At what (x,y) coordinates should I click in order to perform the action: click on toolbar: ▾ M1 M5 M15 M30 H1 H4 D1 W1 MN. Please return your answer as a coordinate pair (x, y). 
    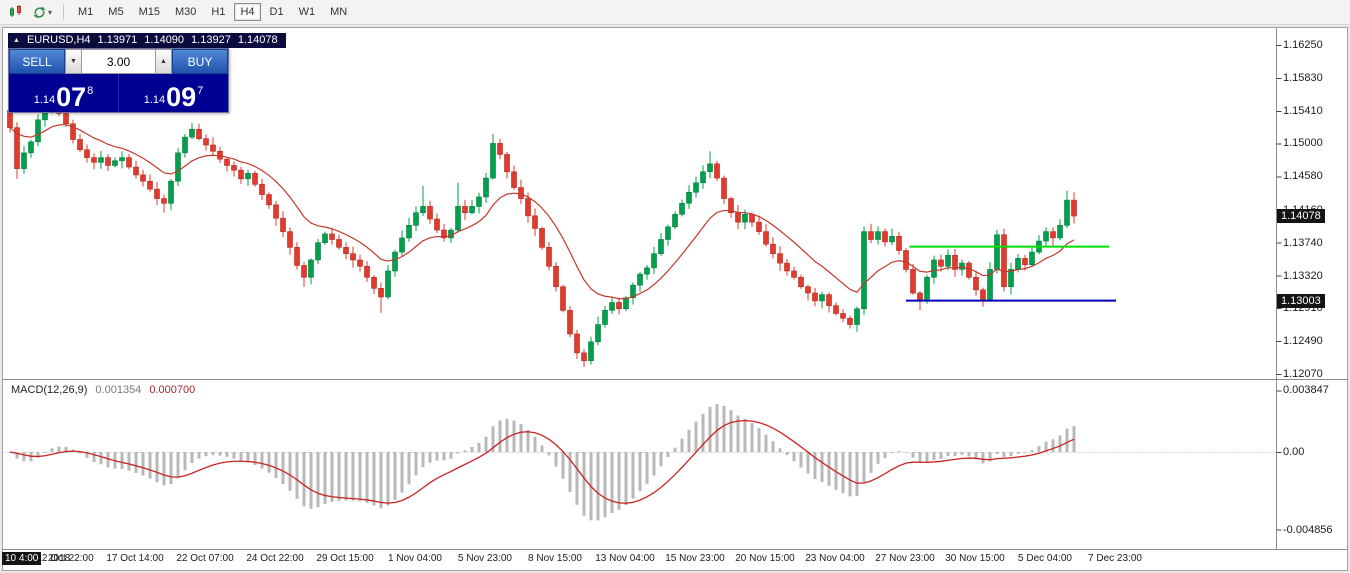
    Looking at the image, I should click on (675, 12).